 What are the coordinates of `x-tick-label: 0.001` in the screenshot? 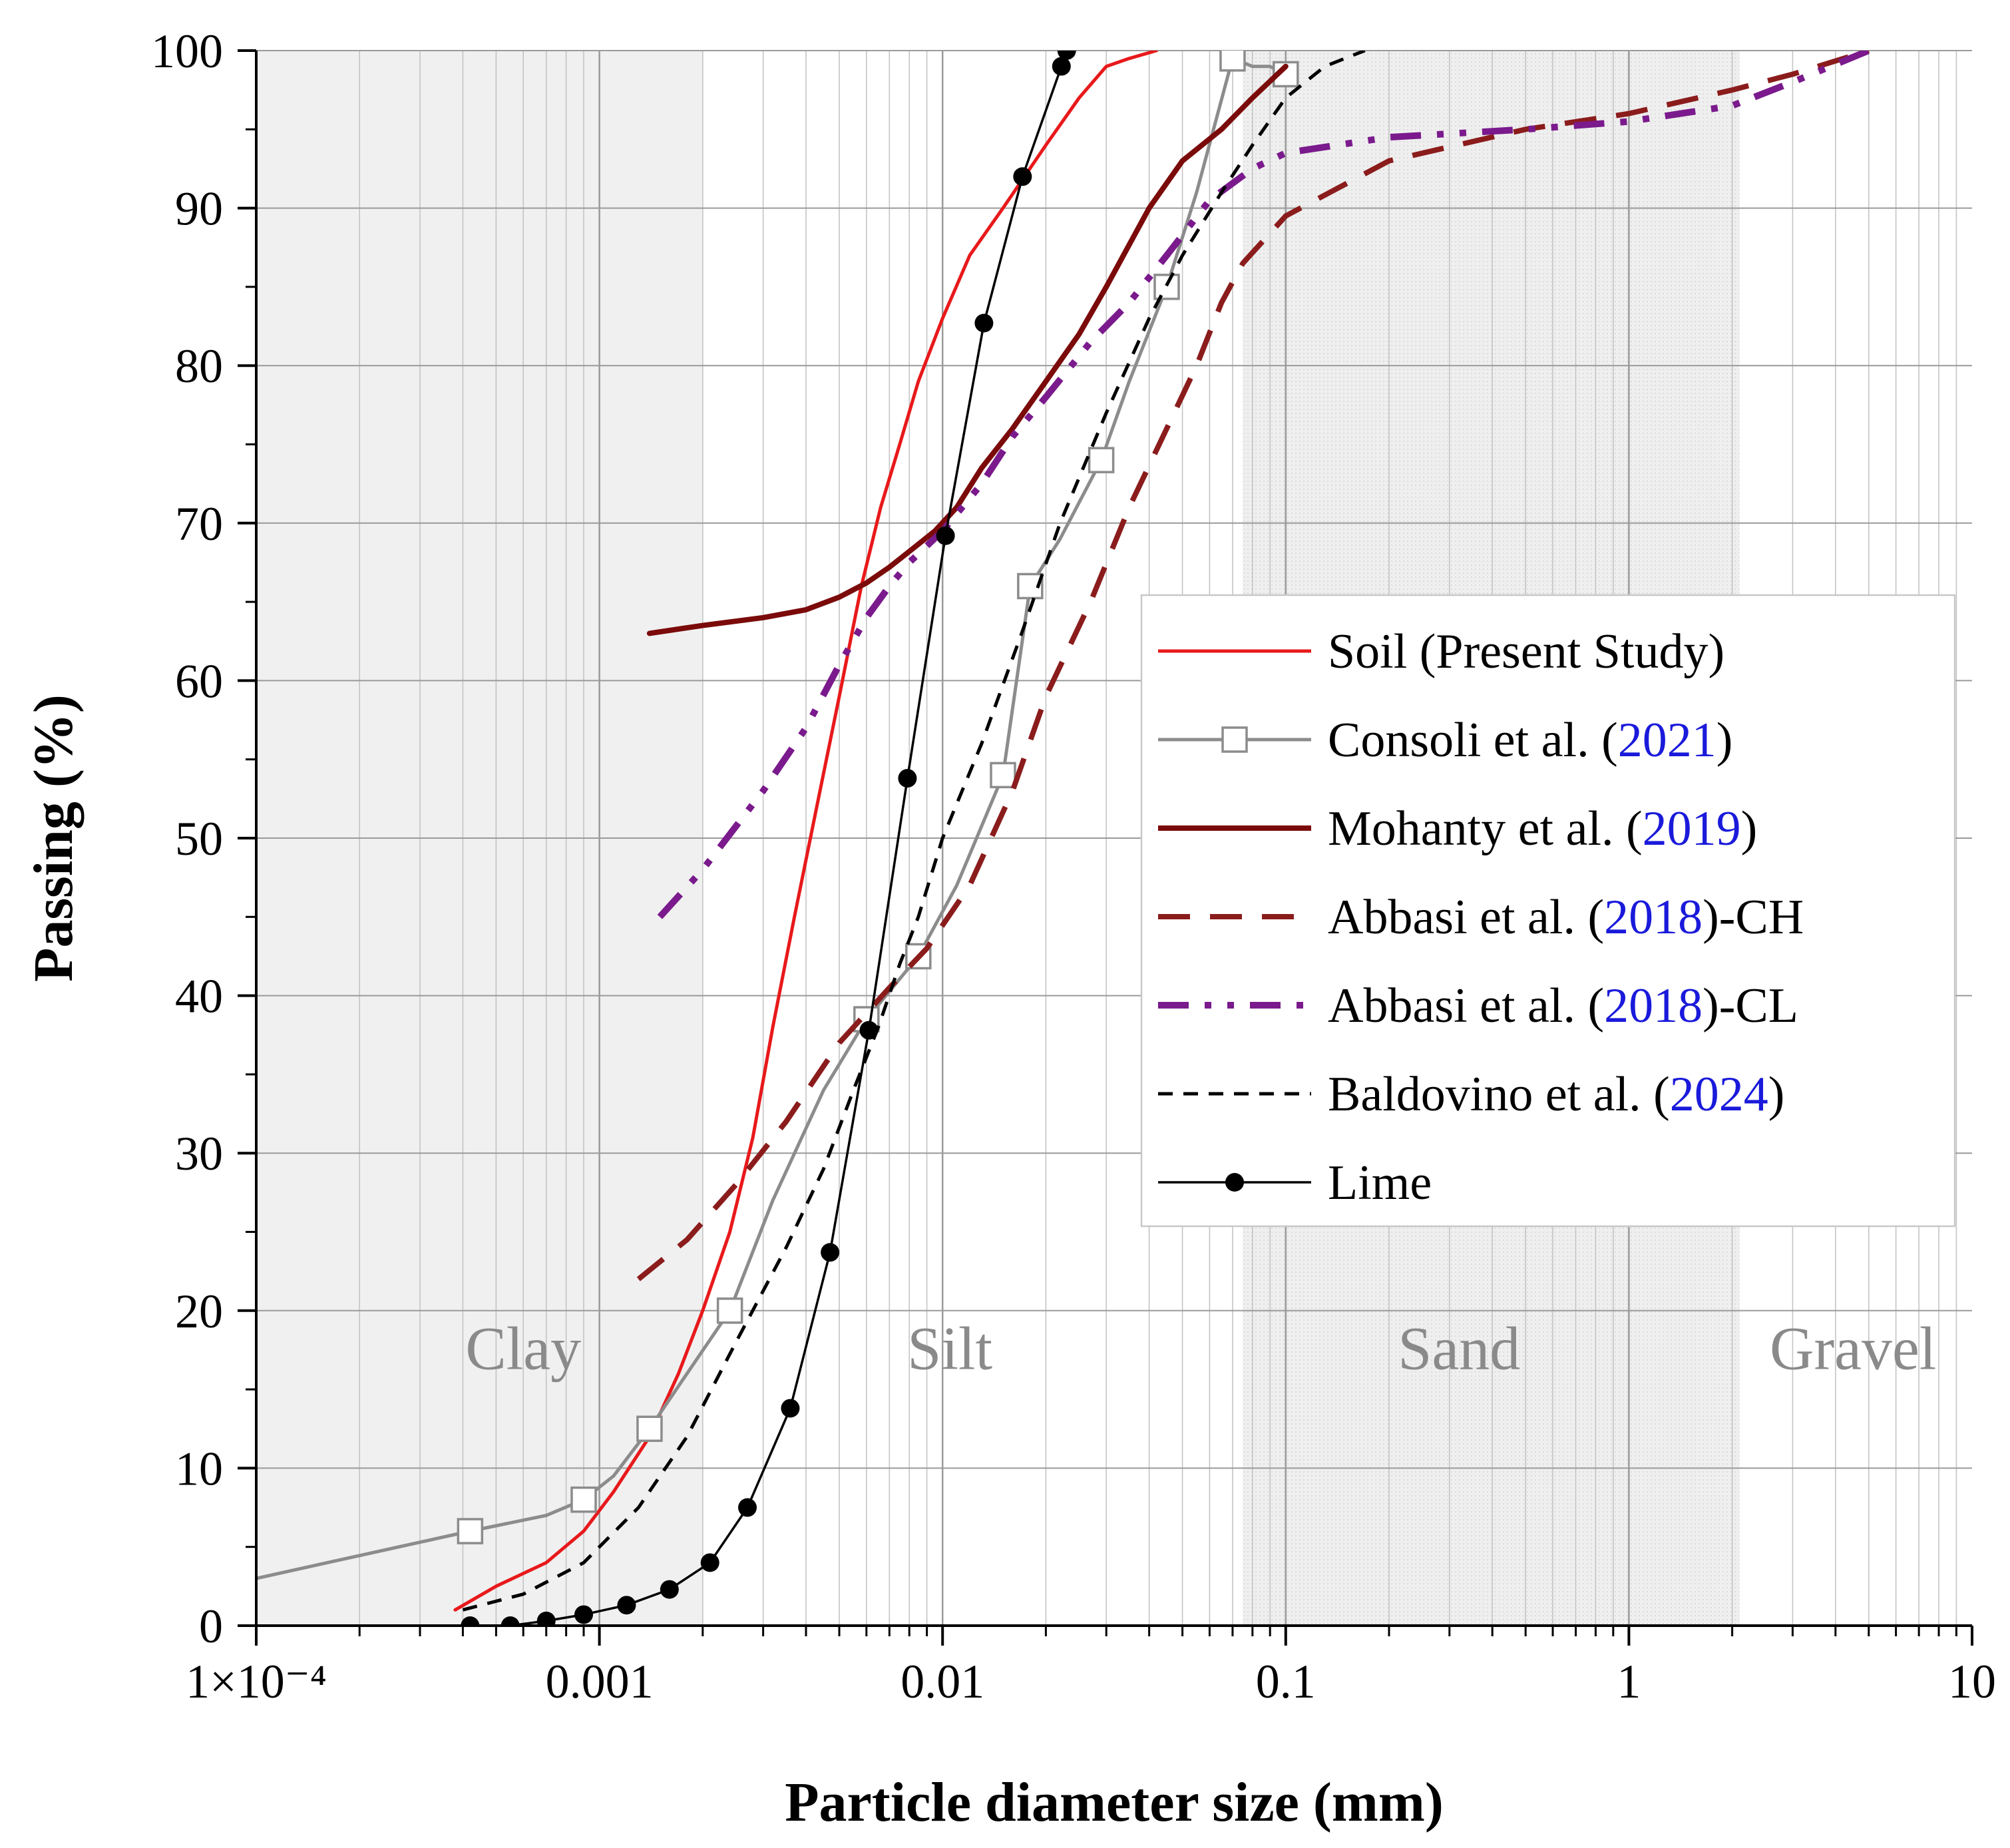 It's located at (600, 1681).